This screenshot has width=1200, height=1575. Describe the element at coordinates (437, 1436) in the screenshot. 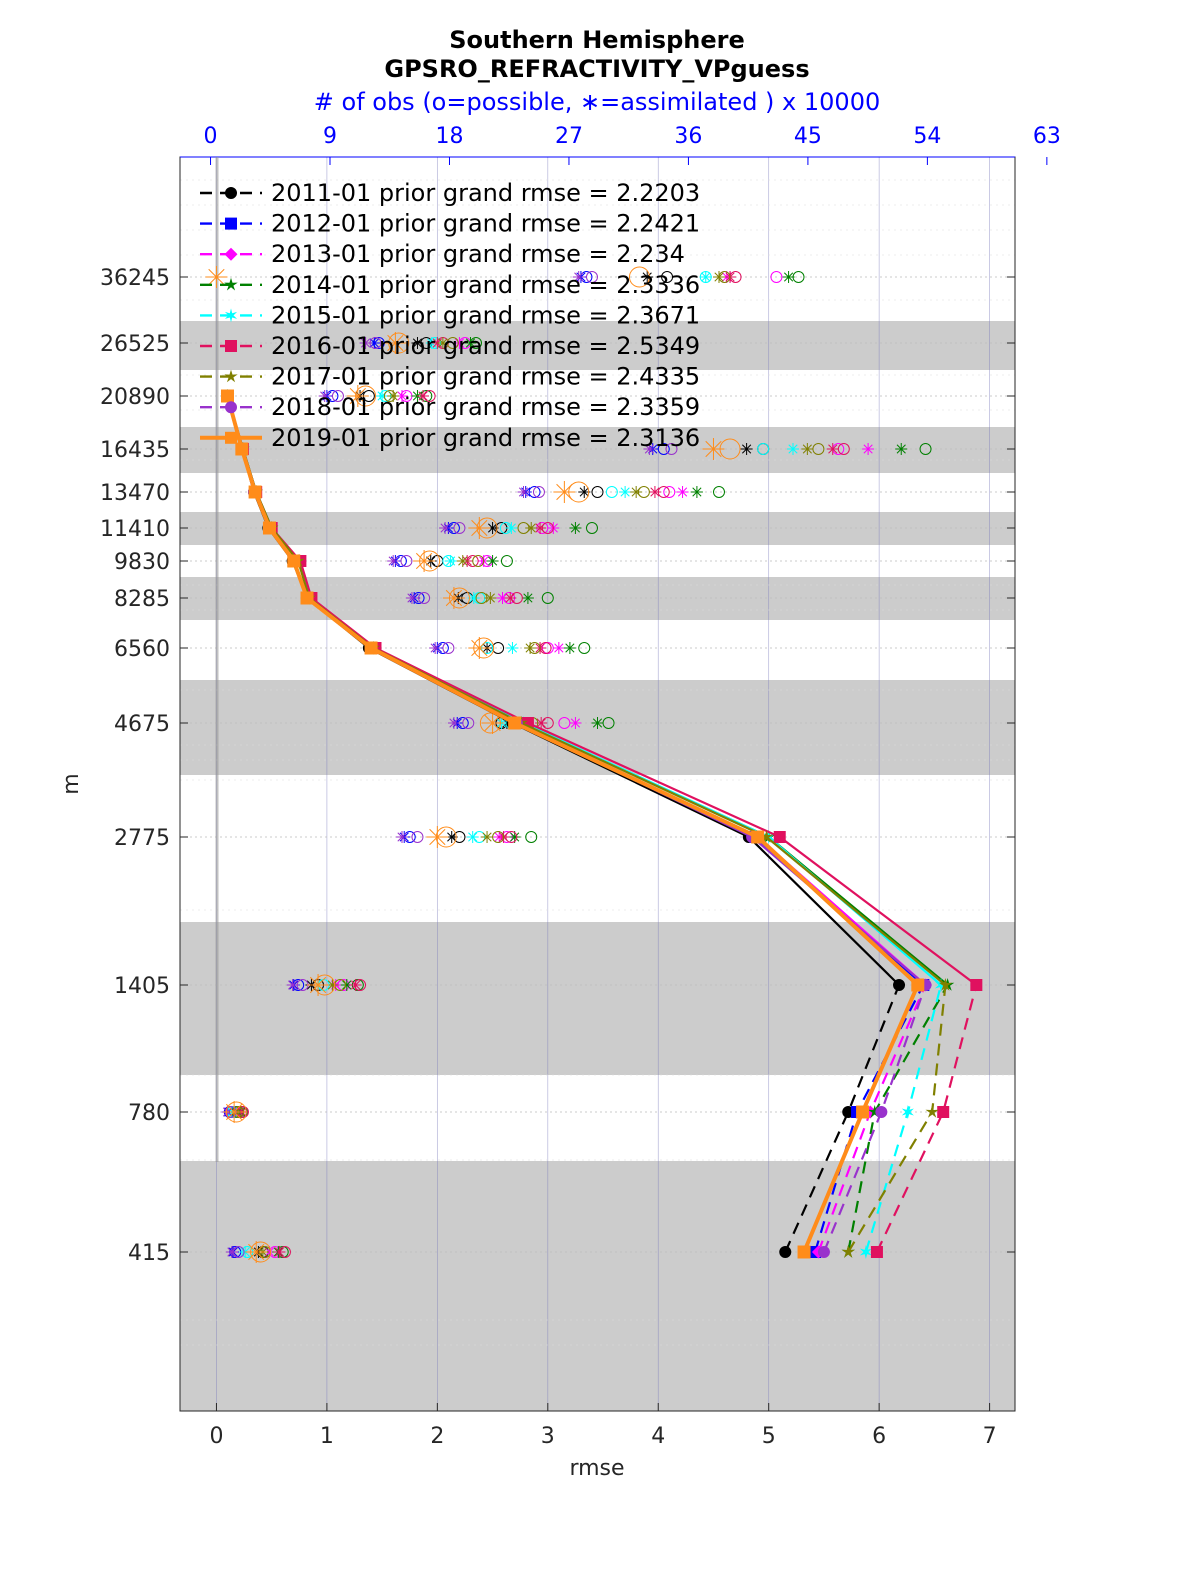

I see `x-tick-label: 2` at that location.